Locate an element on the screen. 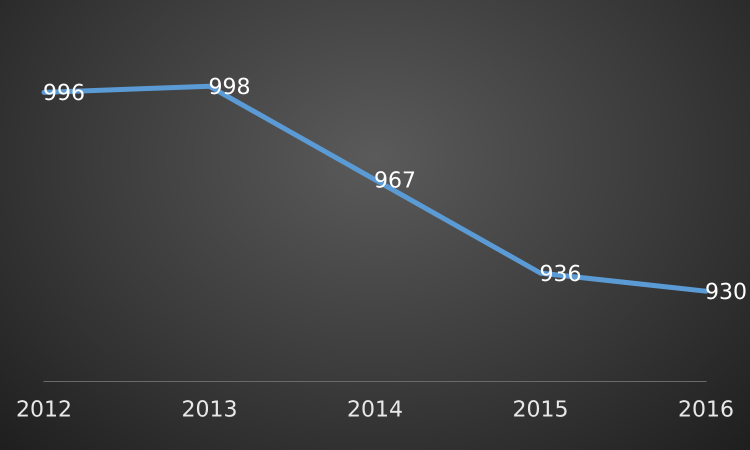 This screenshot has height=450, width=750. data-label: 930 is located at coordinates (726, 292).